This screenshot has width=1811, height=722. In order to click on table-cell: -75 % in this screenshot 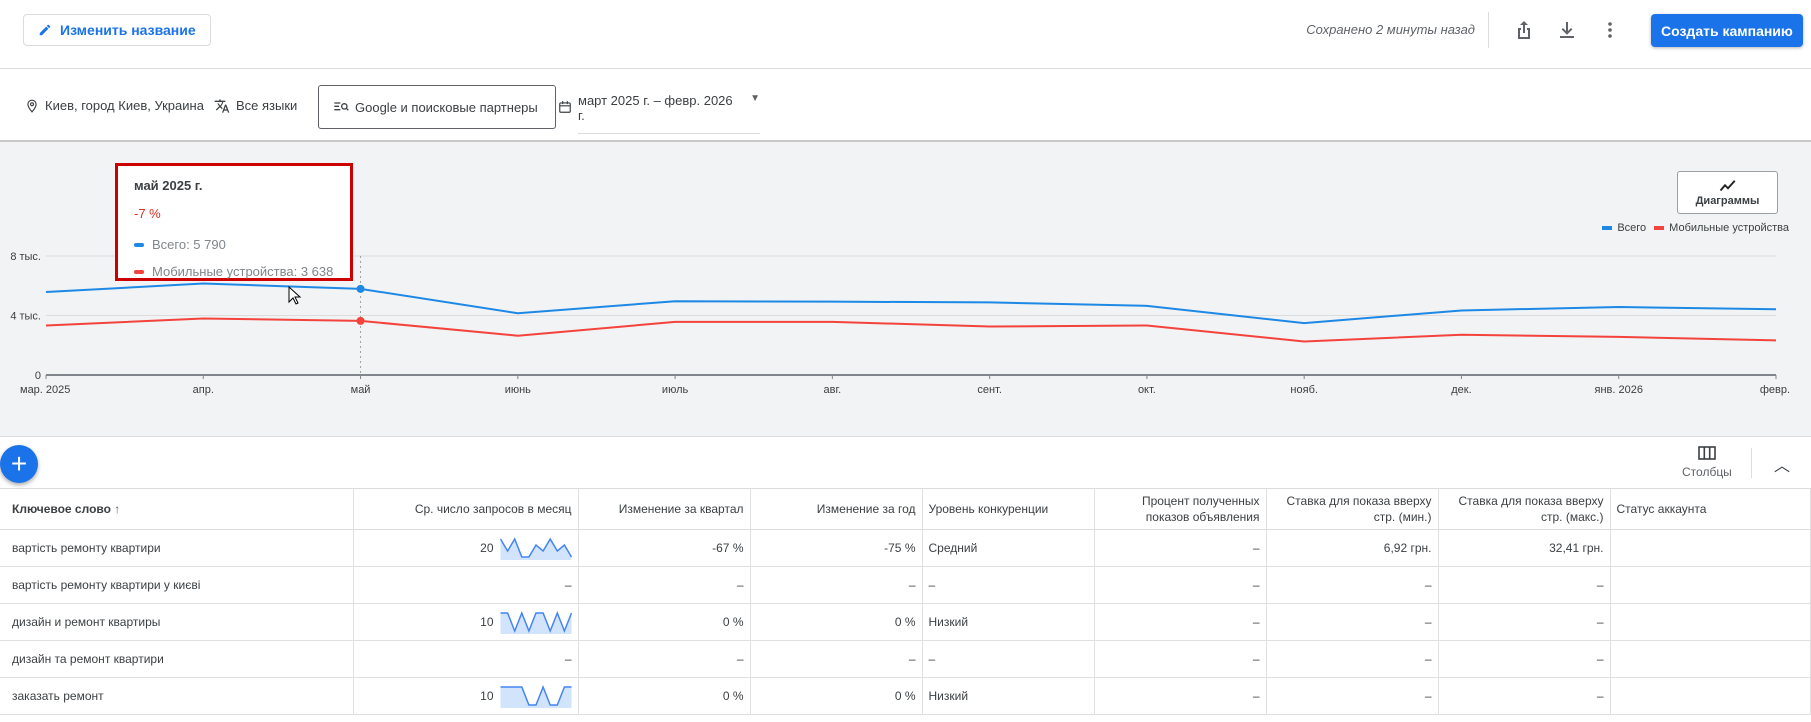, I will do `click(836, 548)`.